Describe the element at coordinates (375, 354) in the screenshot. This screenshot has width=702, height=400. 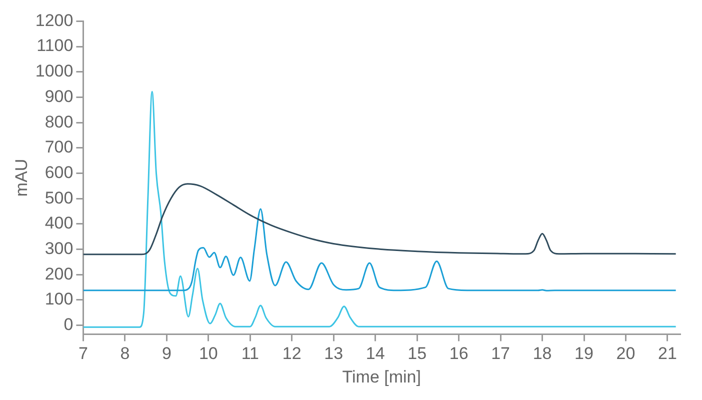
I see `x-tick-label: 14` at that location.